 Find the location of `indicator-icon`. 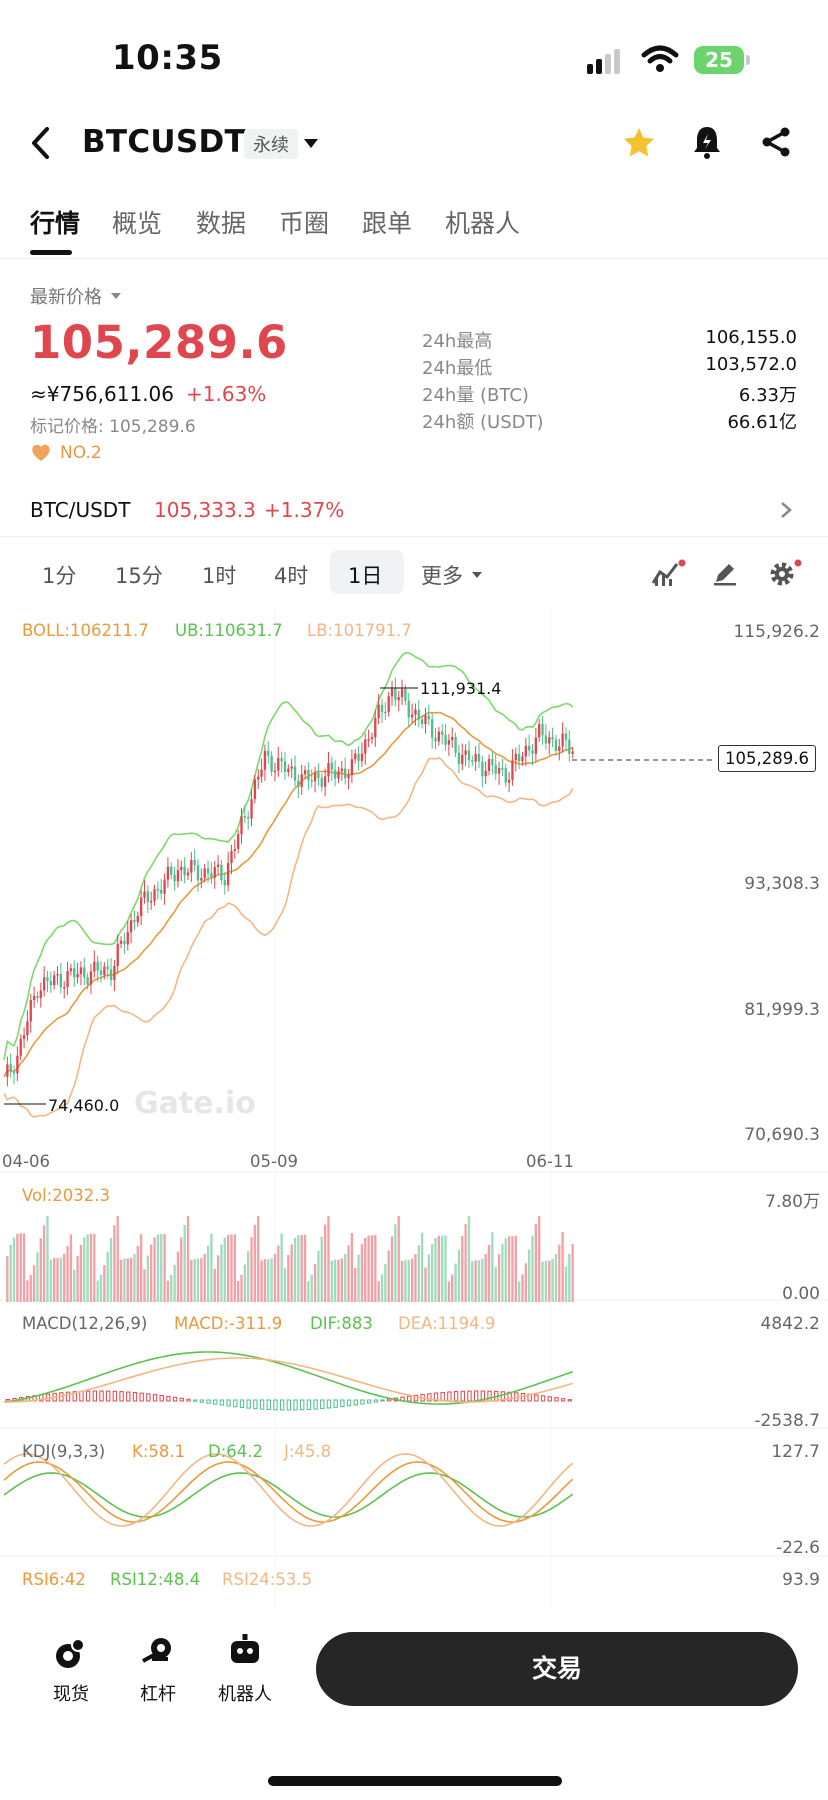

indicator-icon is located at coordinates (668, 573).